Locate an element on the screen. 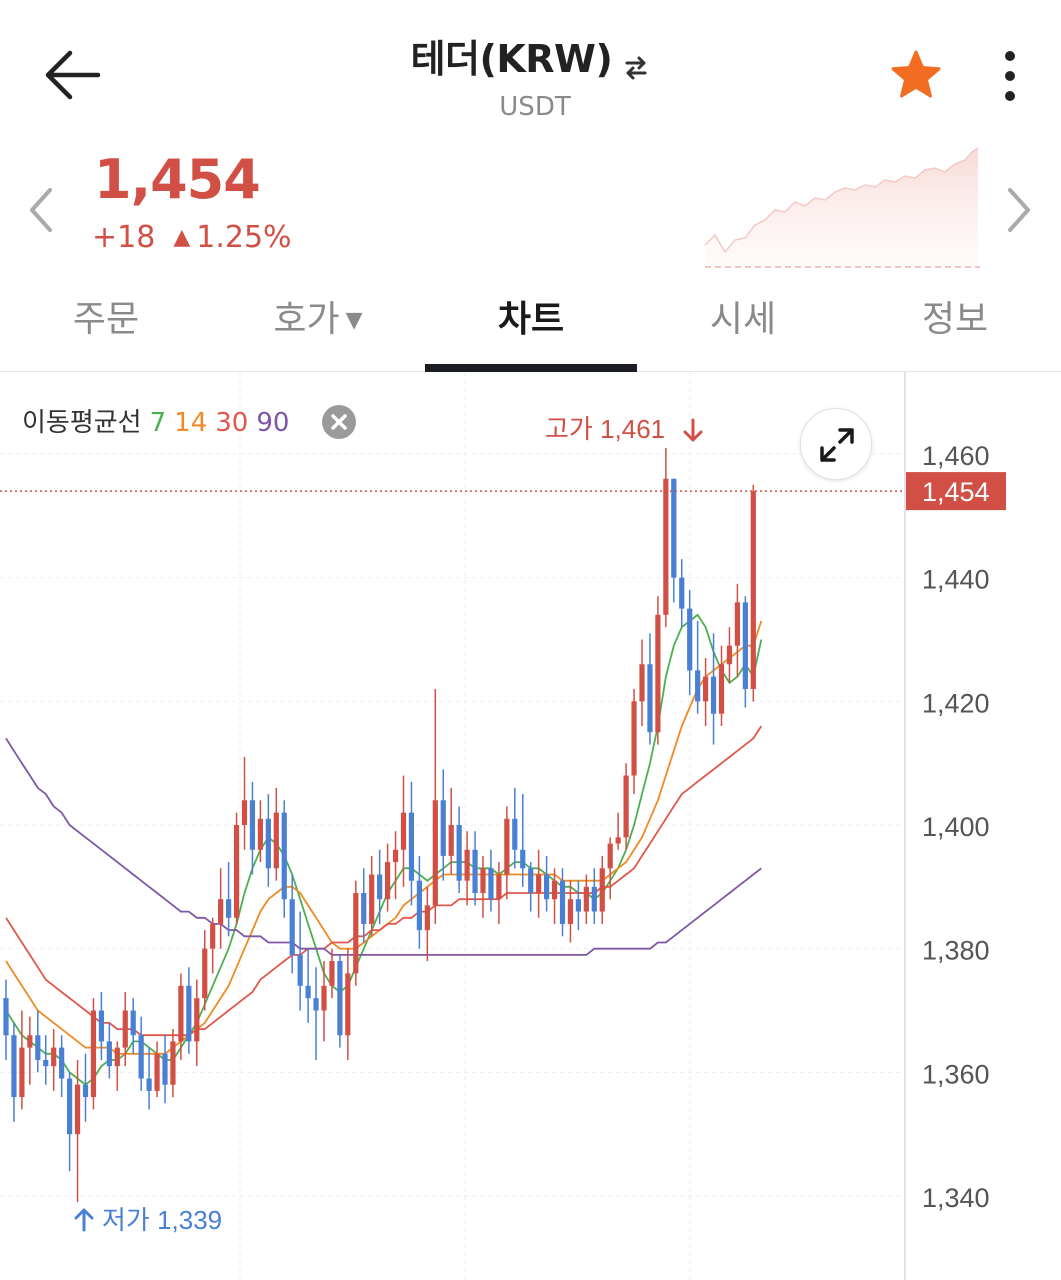 This screenshot has height=1280, width=1061. title-group: 테더(KRW) is located at coordinates (530, 55).